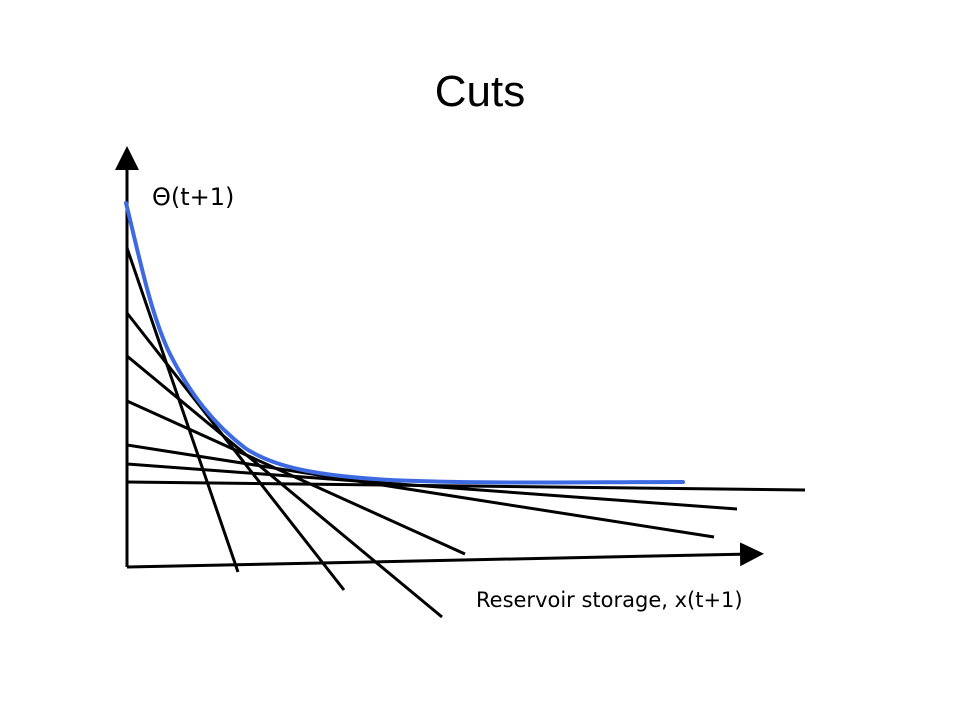 The width and height of the screenshot is (960, 720). What do you see at coordinates (193, 197) in the screenshot?
I see `y-axis-label: Θ(t+1)` at bounding box center [193, 197].